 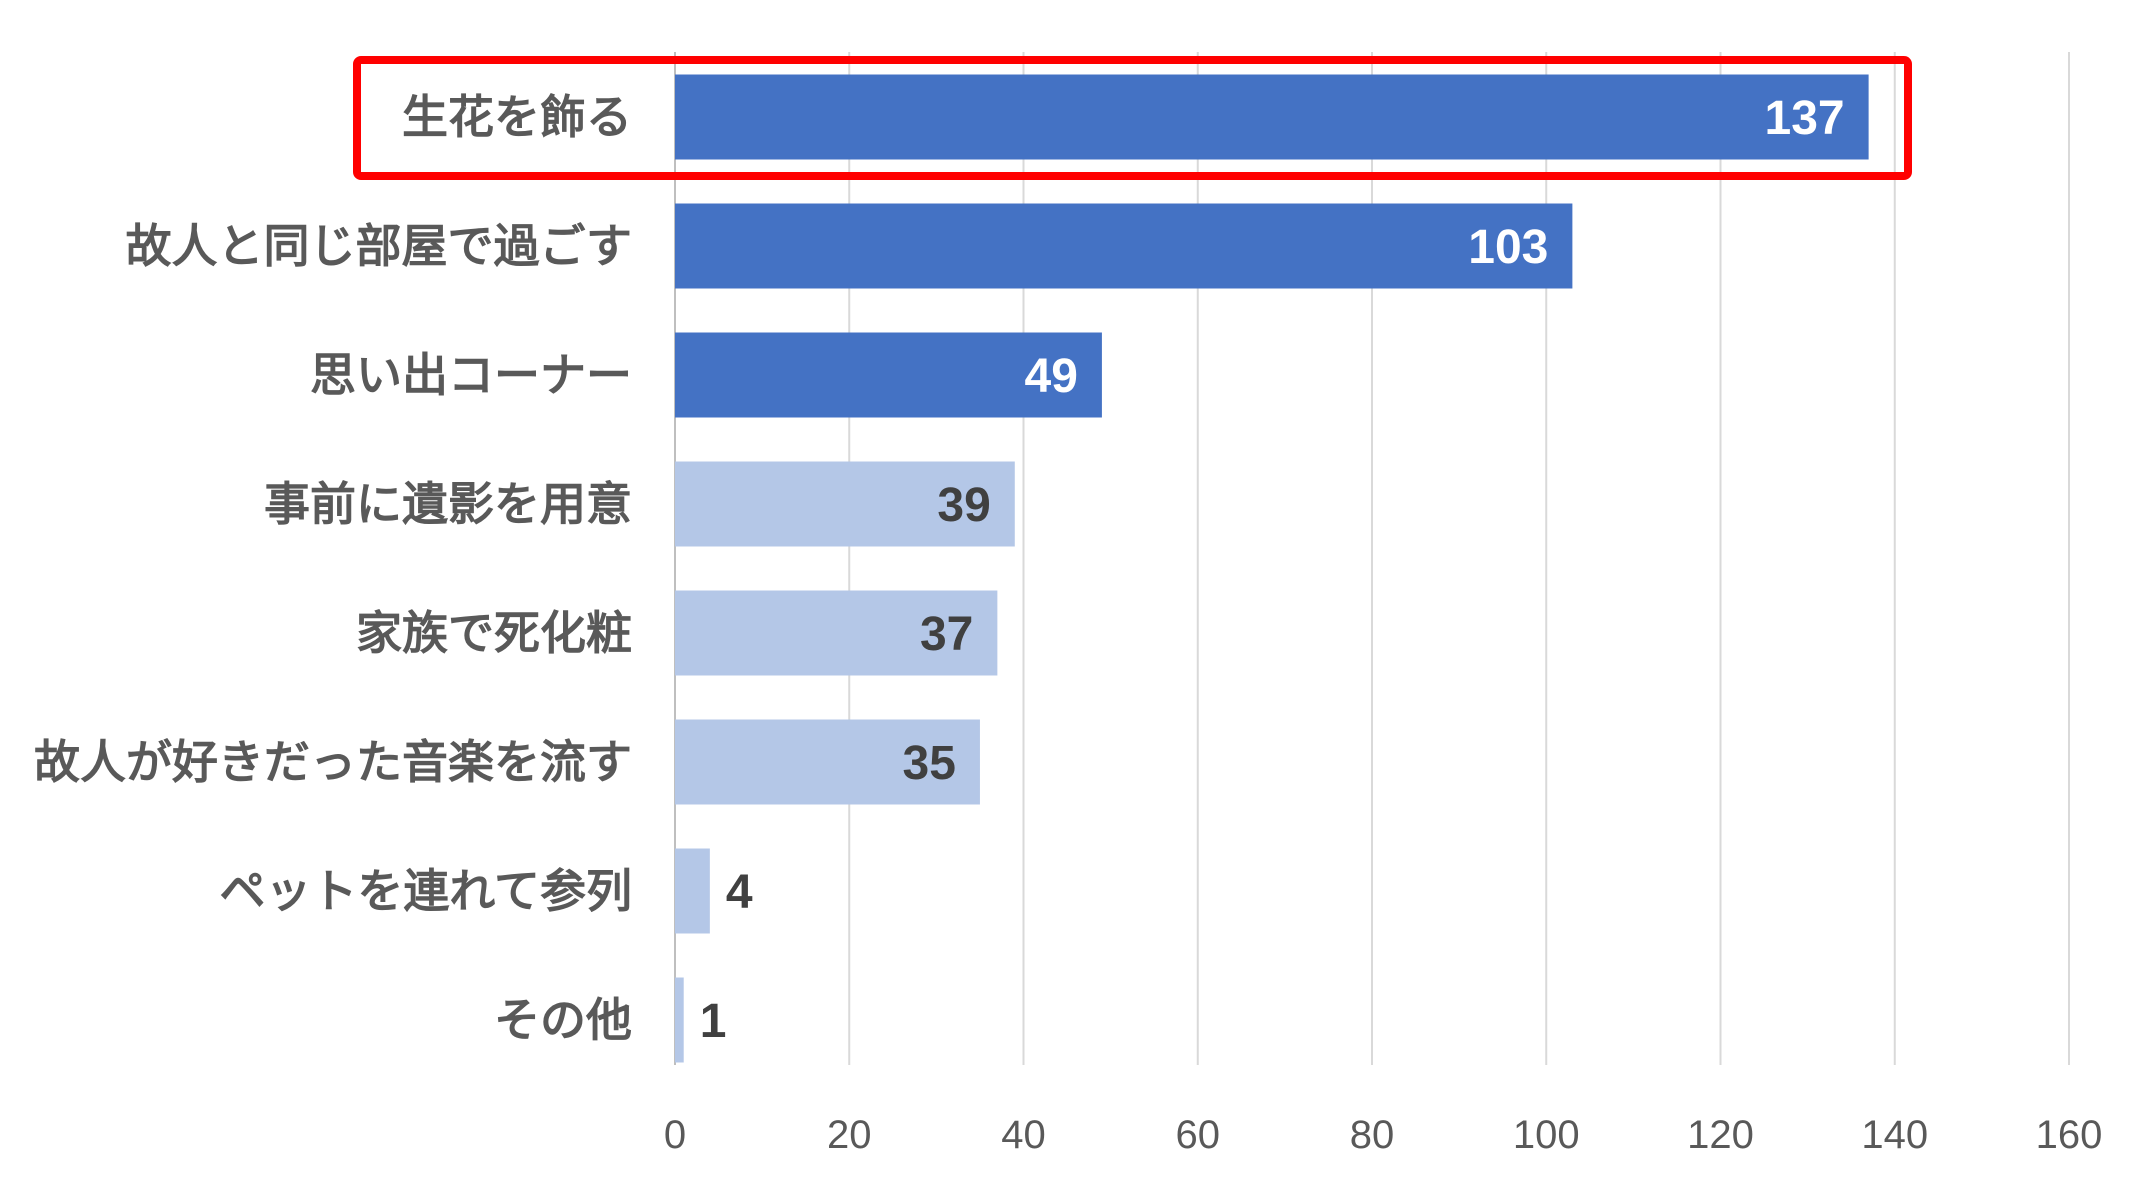 I want to click on category-label: 故人が好きだった音楽を流す, so click(x=333, y=762).